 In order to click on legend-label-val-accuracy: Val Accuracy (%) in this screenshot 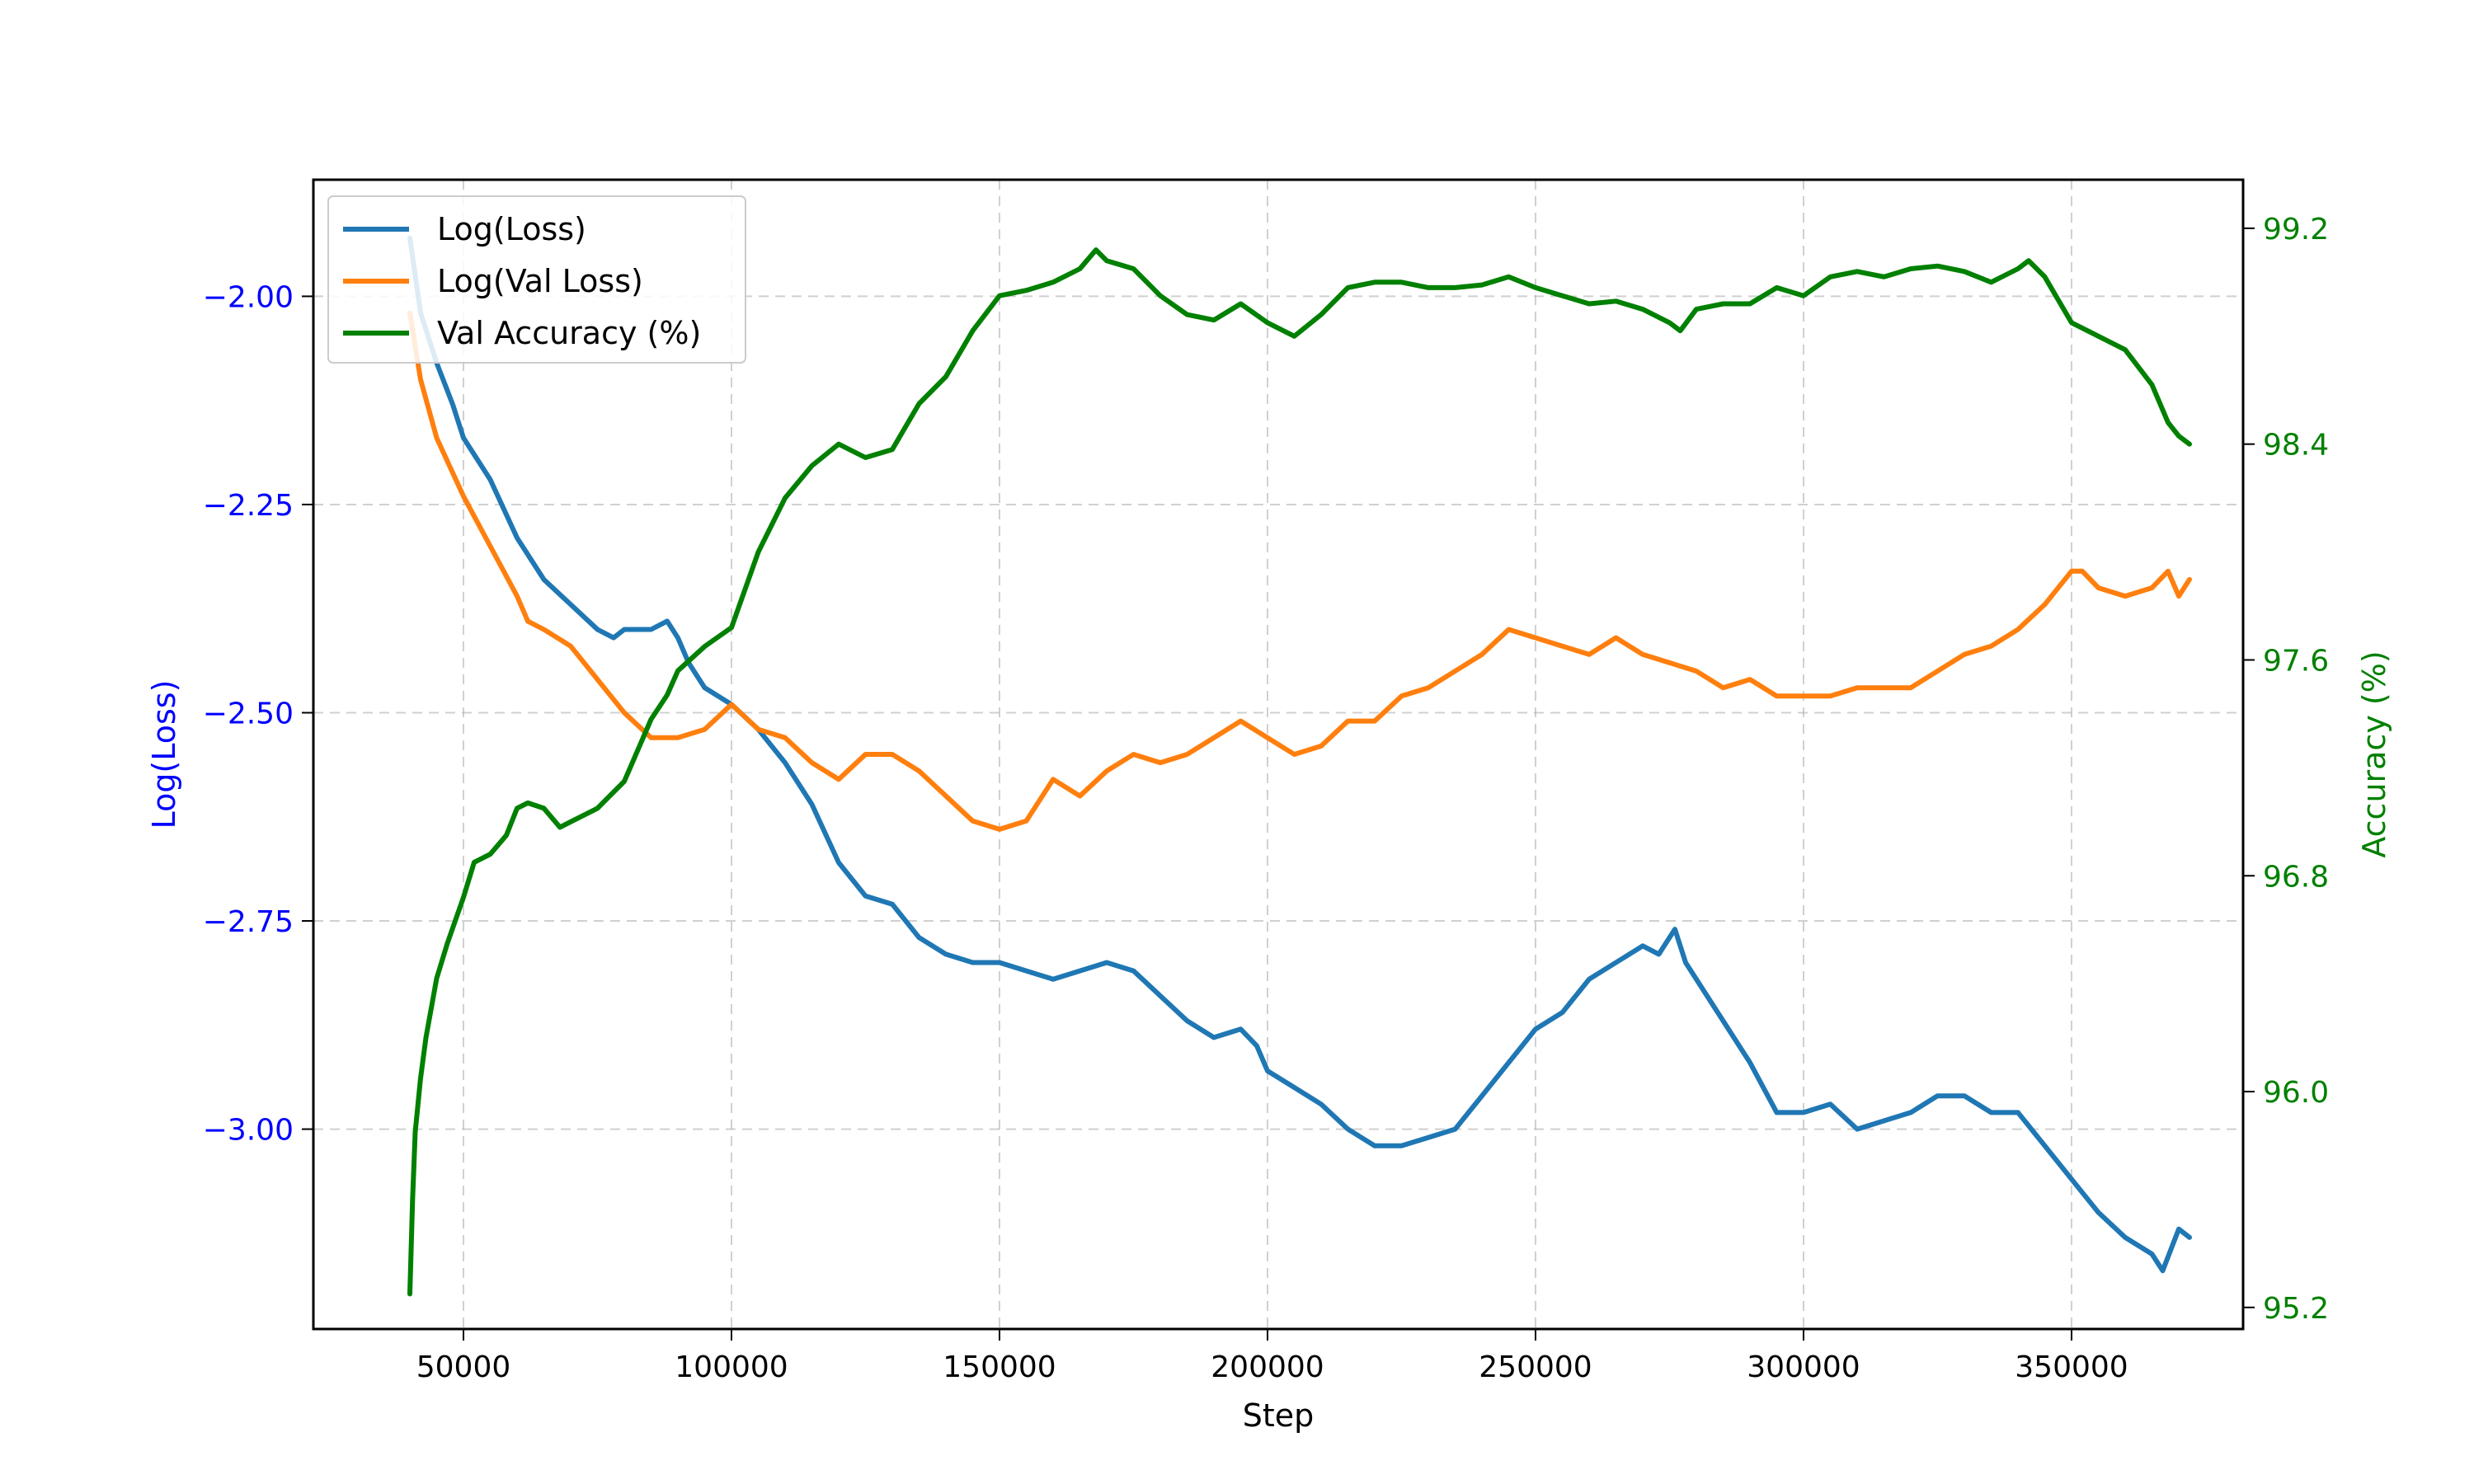, I will do `click(569, 333)`.